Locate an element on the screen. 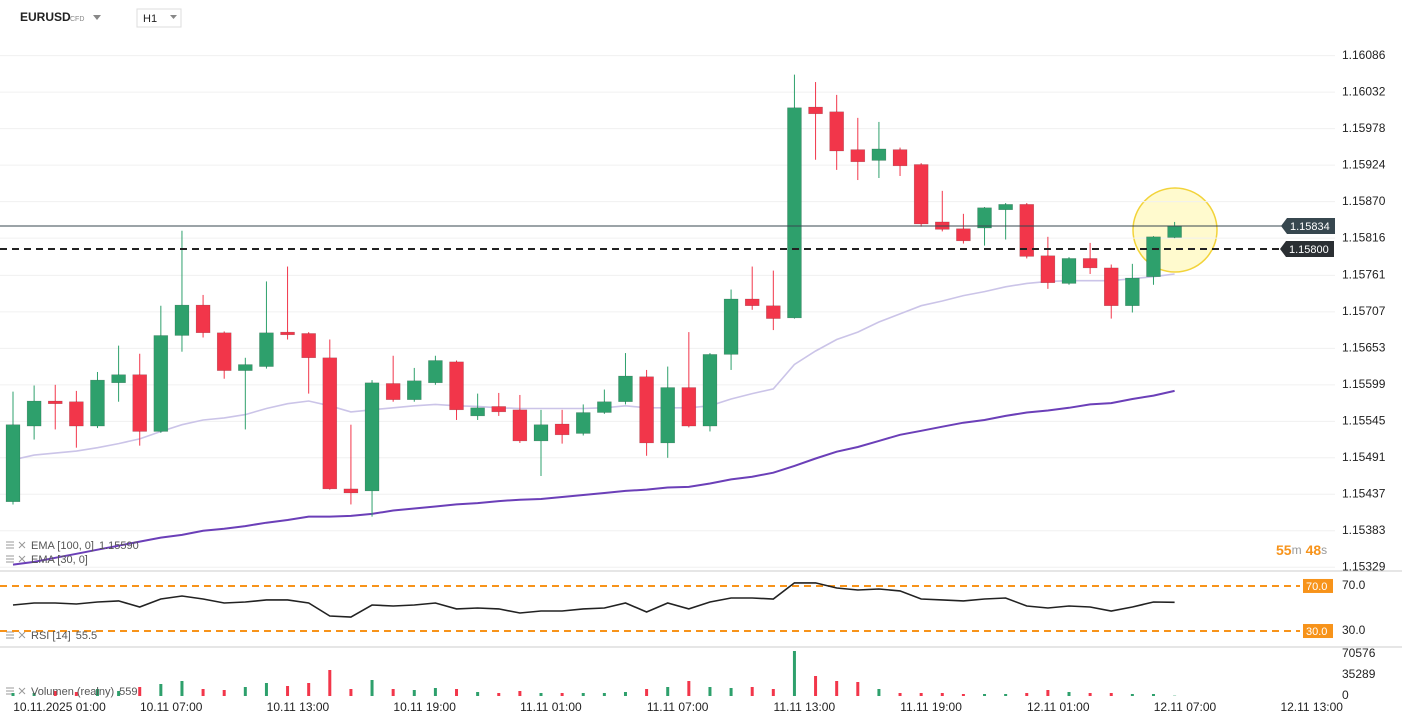 The width and height of the screenshot is (1402, 725). x-tick-label: 12.11 01:00 is located at coordinates (1058, 707).